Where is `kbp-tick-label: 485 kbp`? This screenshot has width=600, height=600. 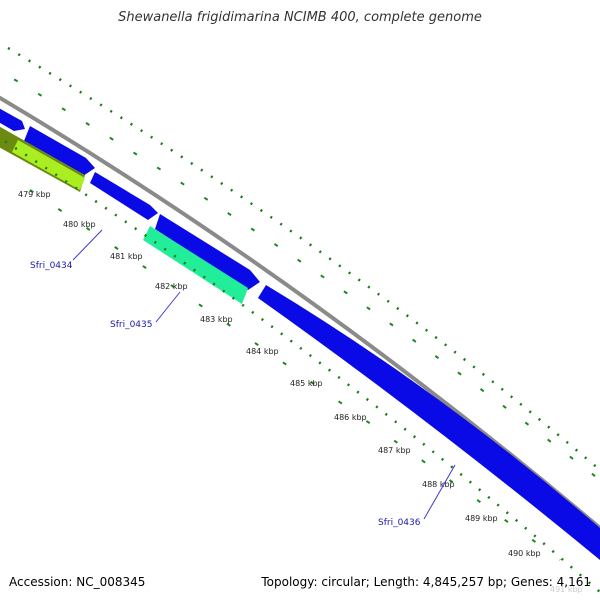
kbp-tick-label: 485 kbp is located at coordinates (306, 383).